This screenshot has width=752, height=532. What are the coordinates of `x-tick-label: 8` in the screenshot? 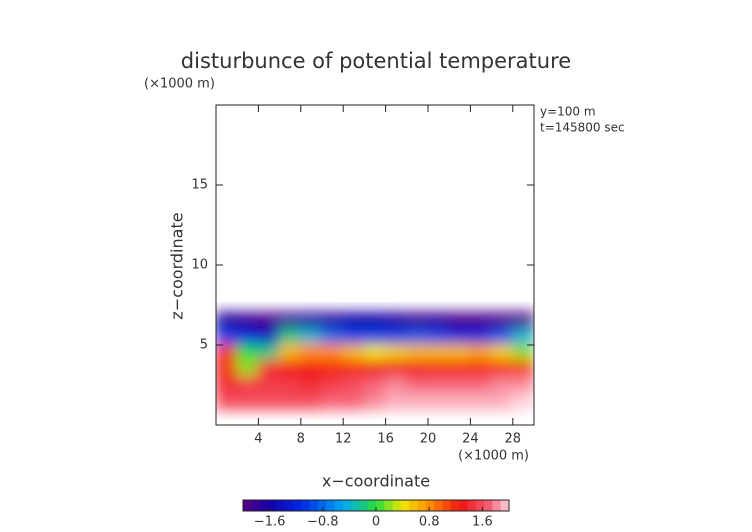 It's located at (301, 439).